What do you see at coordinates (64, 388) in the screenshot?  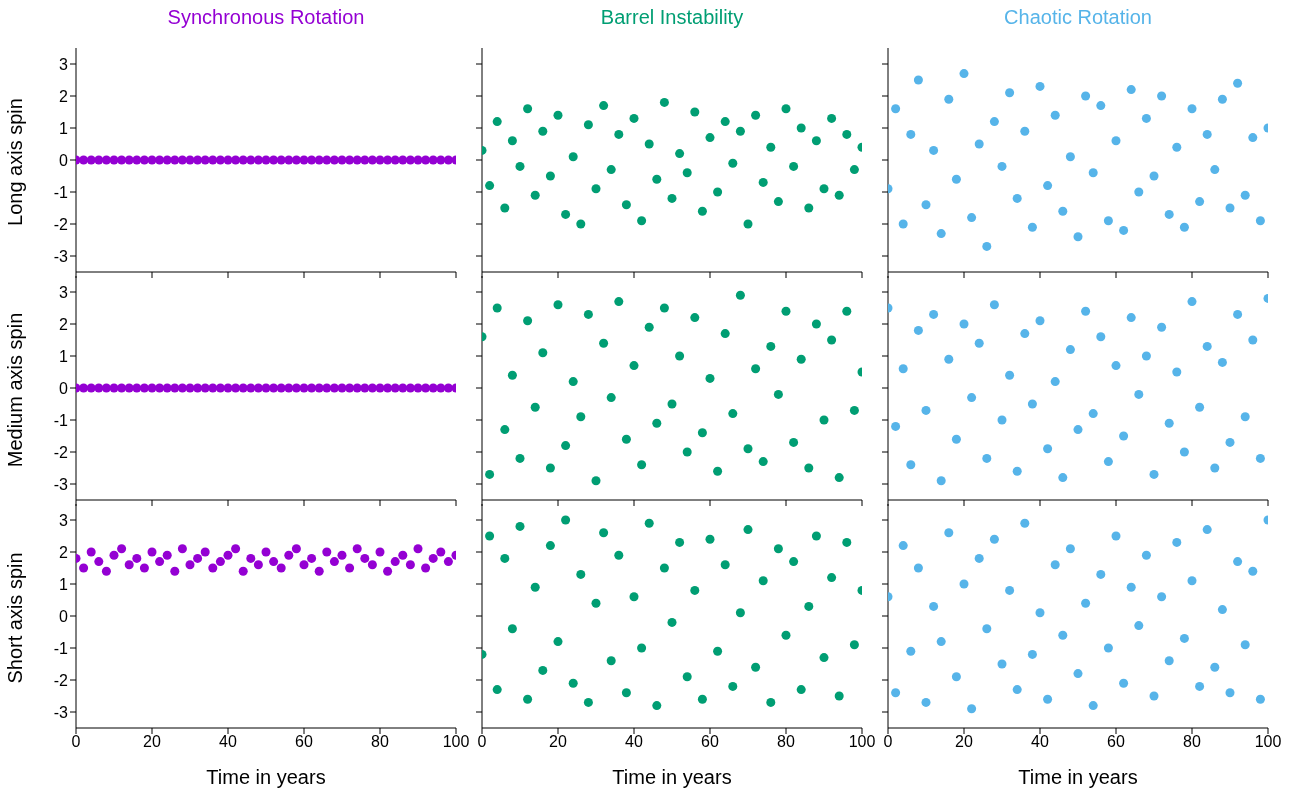 I see `y-tick-label: 0` at bounding box center [64, 388].